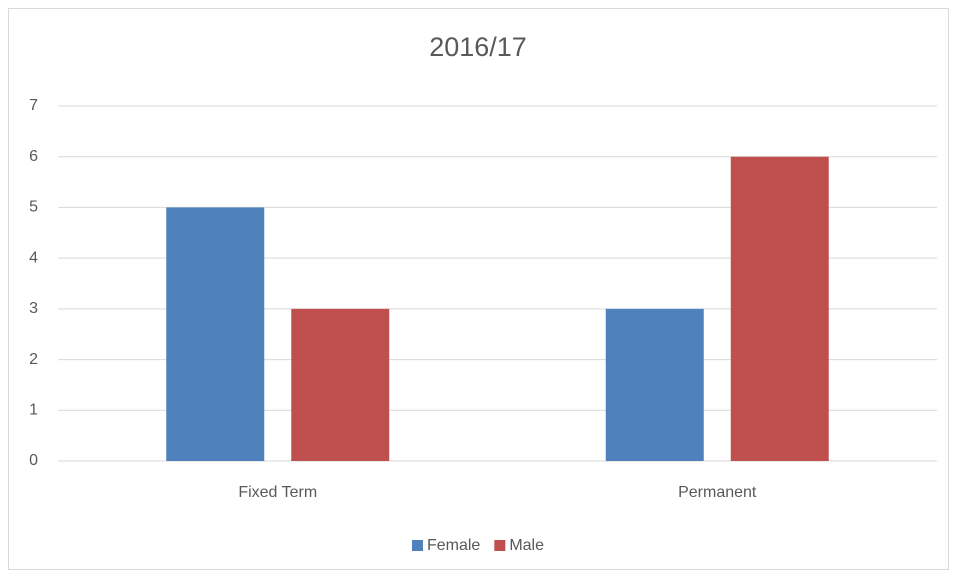 This screenshot has width=957, height=578. I want to click on y-tick-label: 7, so click(33, 105).